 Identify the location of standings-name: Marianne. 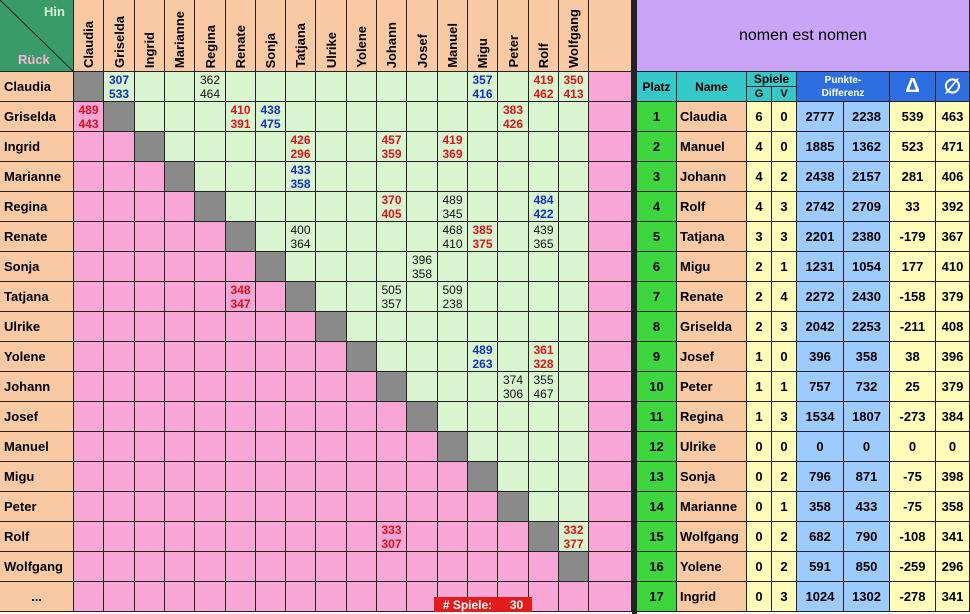
(712, 507).